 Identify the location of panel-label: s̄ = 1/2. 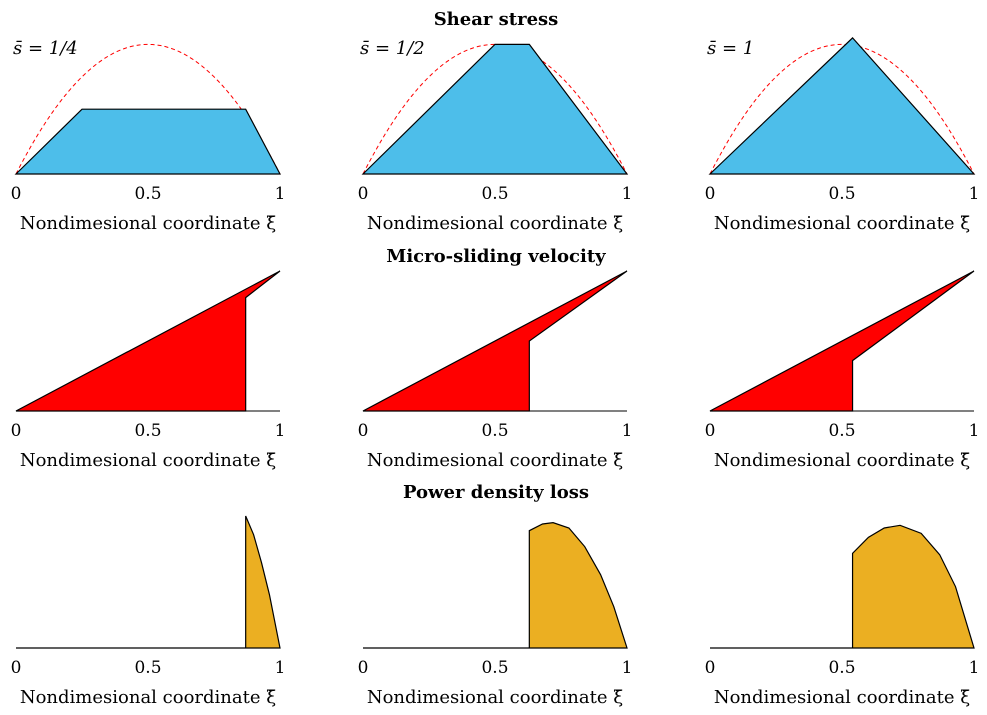
(392, 48).